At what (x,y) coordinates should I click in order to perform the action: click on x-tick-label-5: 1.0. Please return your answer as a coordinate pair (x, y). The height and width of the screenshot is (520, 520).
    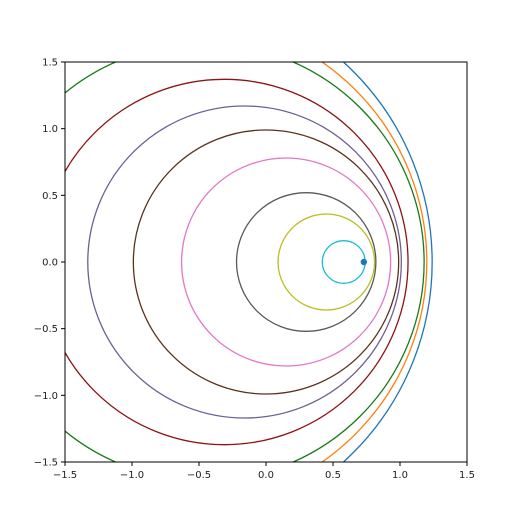
    Looking at the image, I should click on (400, 475).